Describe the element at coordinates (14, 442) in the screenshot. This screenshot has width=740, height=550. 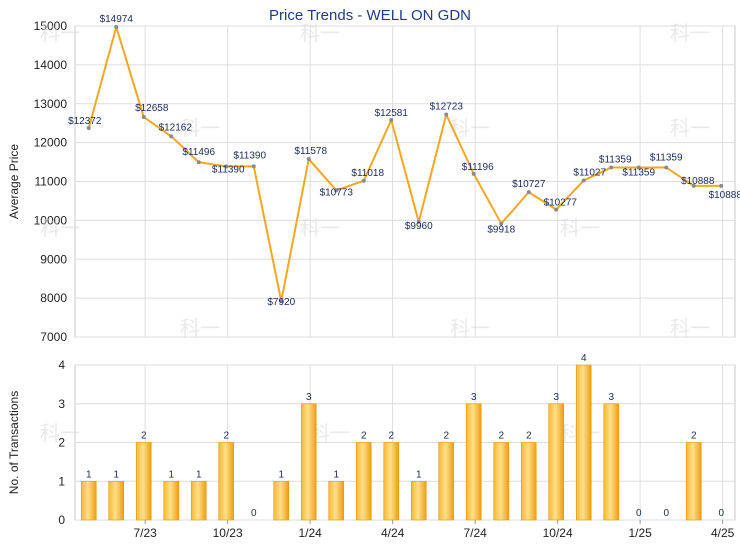
I see `transactions-y-axis-title: No. of Transactions` at that location.